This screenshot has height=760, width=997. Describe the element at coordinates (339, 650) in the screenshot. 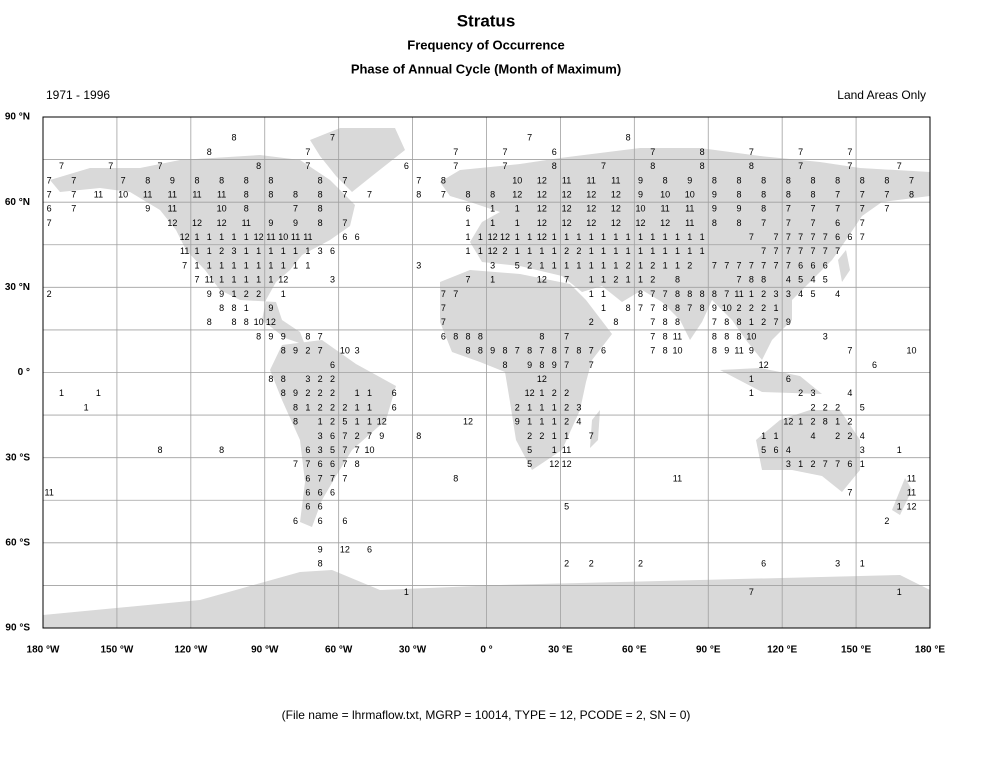

I see `x-tick-label: 60 °W` at that location.